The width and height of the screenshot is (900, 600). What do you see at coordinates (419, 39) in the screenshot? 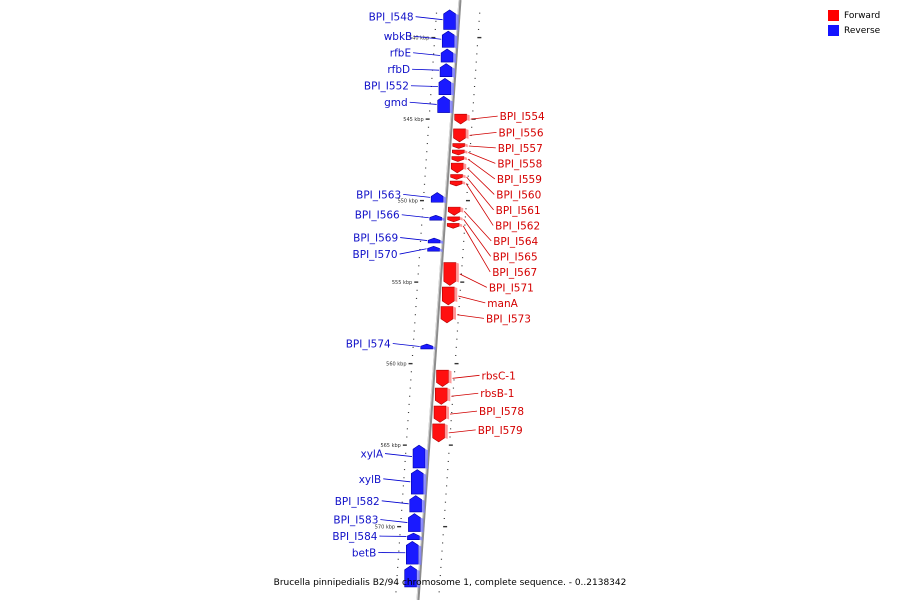
I see `tick-label: 540 kbp` at bounding box center [419, 39].